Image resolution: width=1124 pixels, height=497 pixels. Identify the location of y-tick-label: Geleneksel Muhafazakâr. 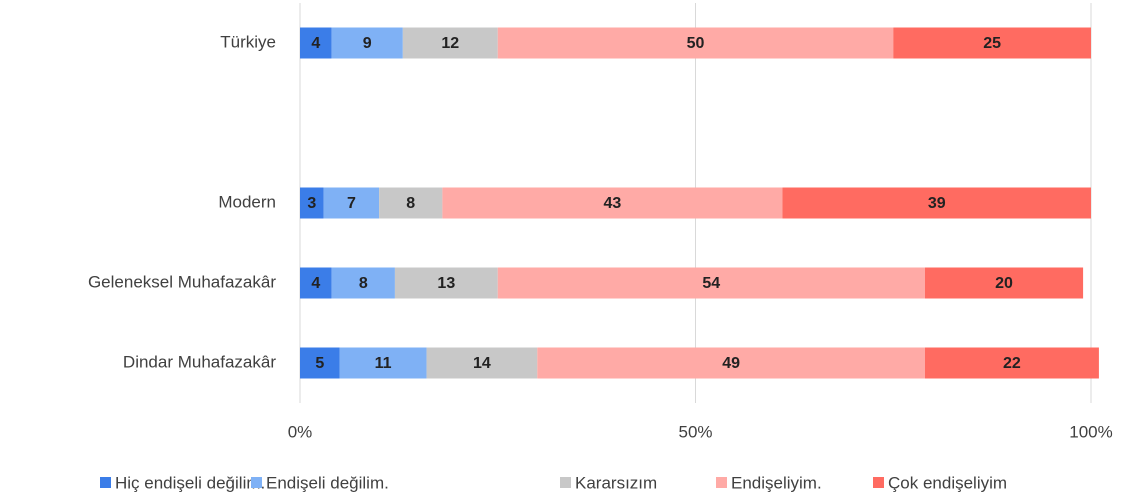
(182, 281).